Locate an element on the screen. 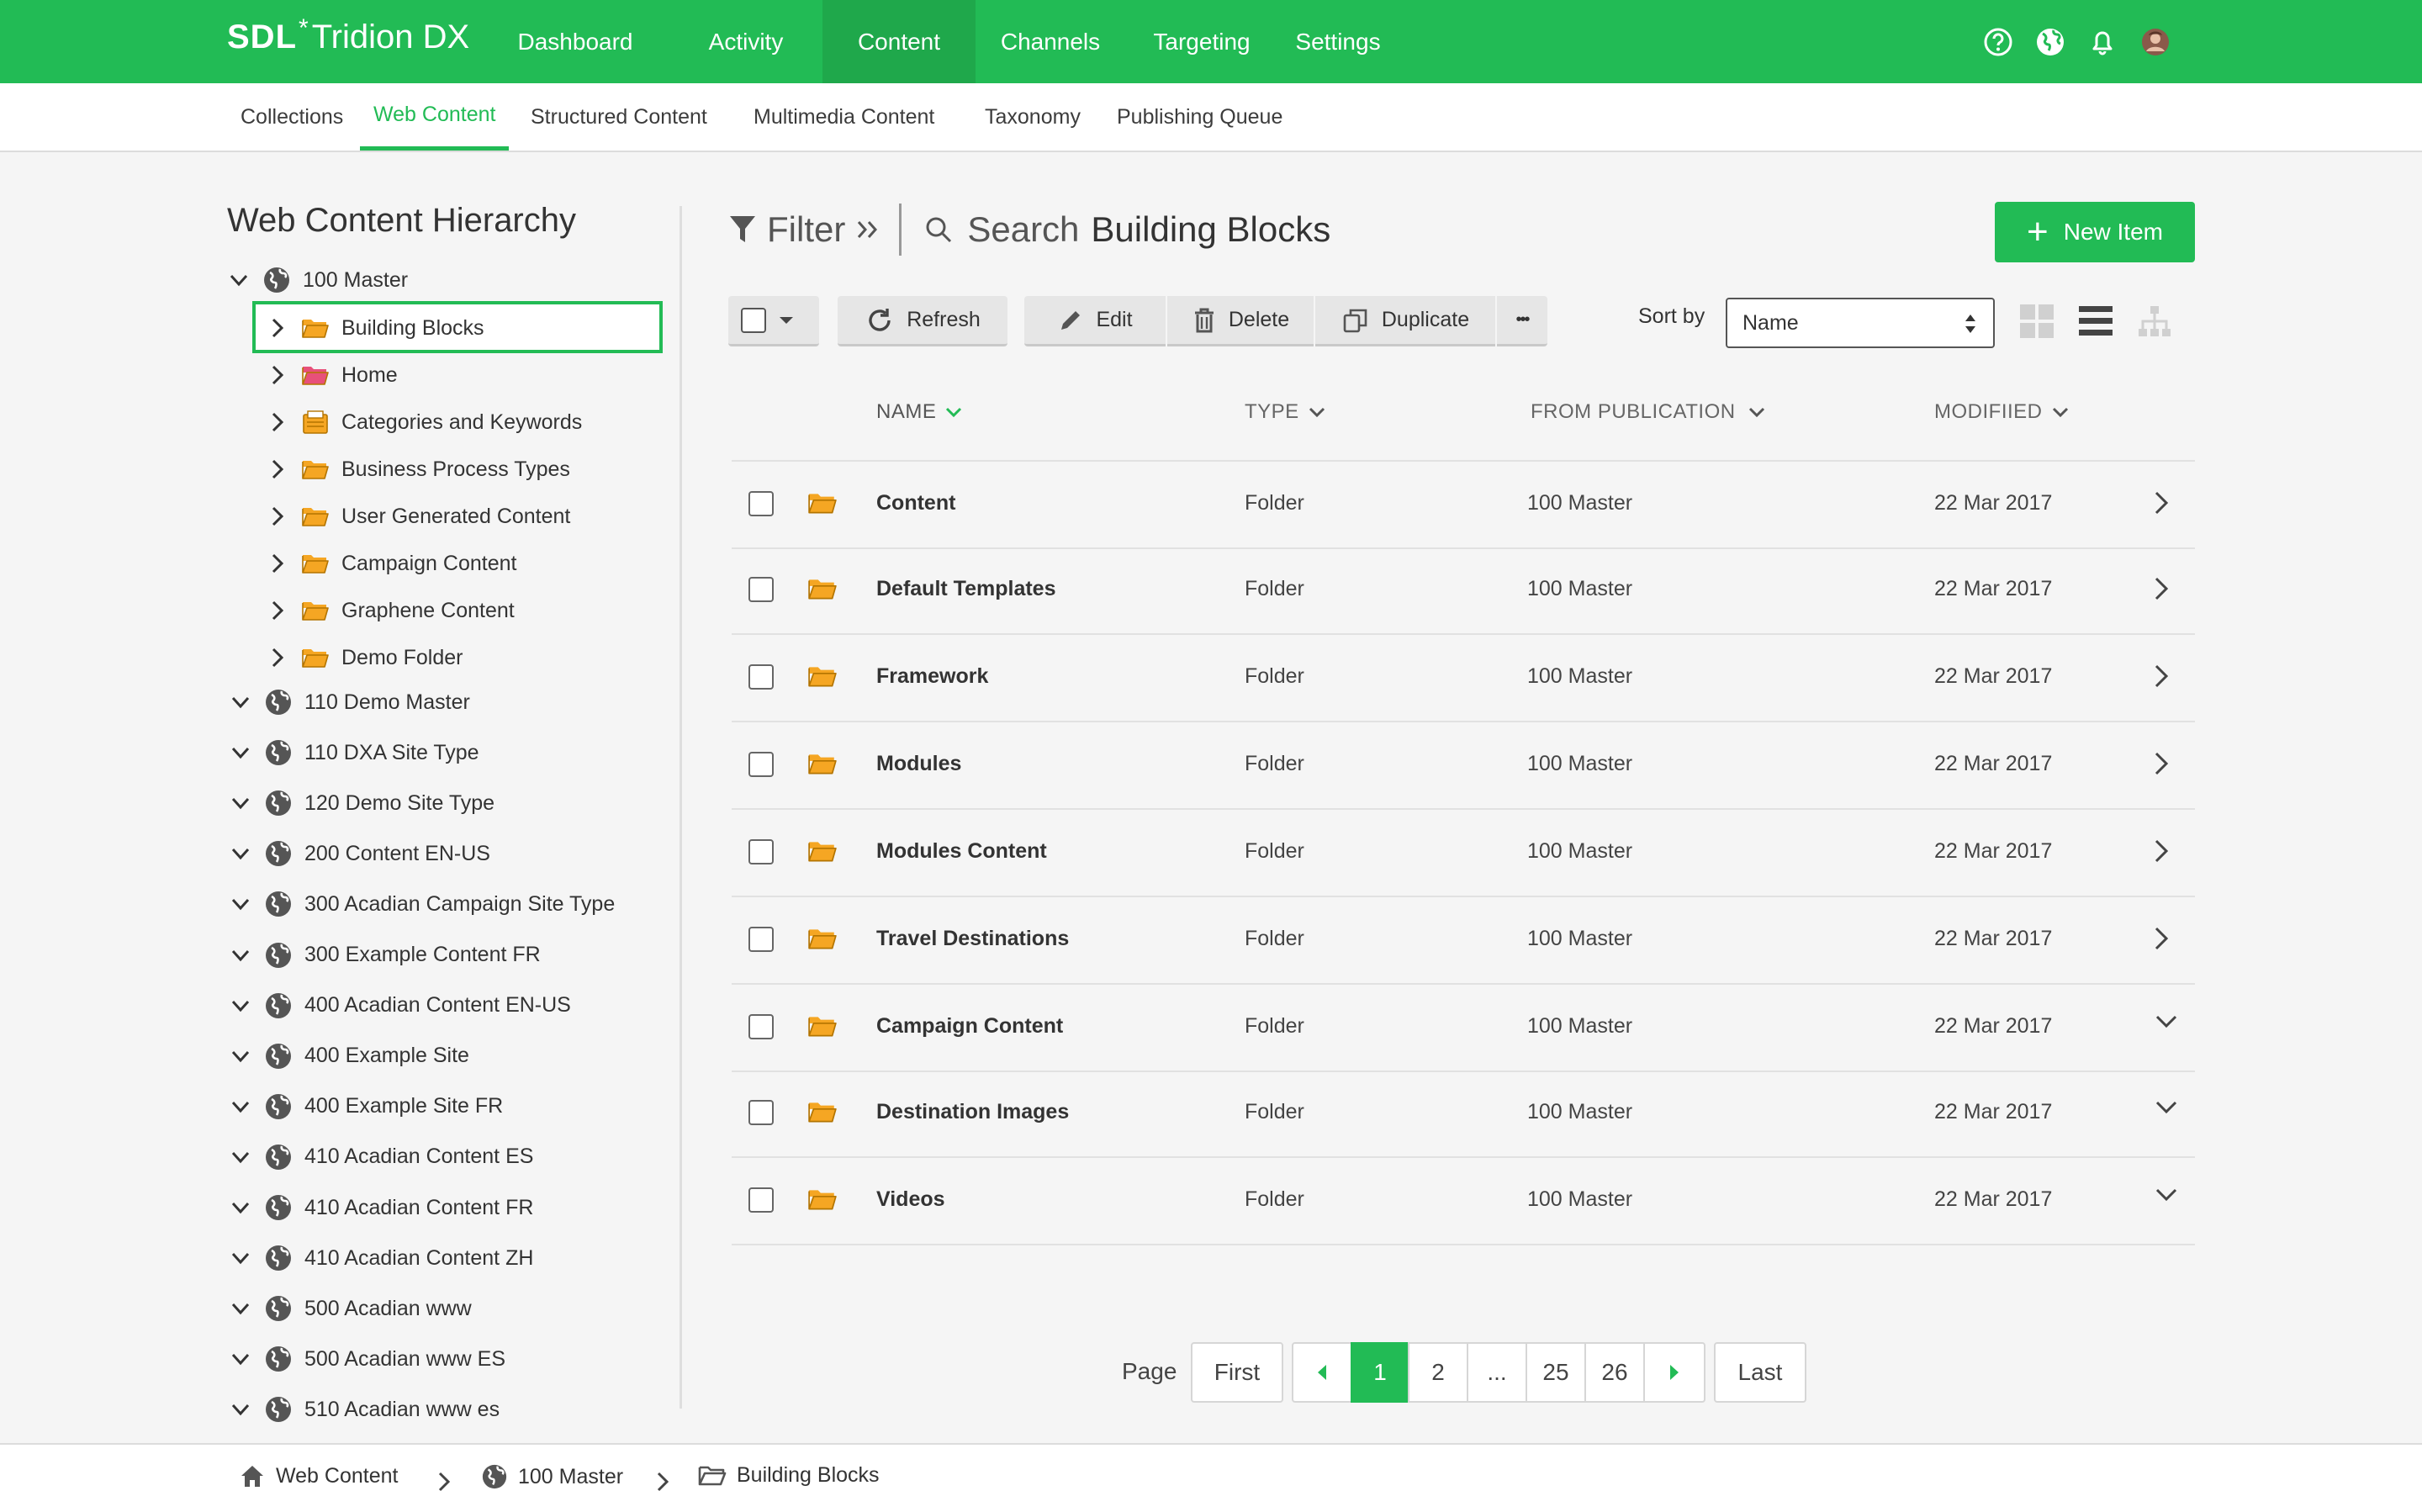 This screenshot has height=1512, width=2422. breadcrumb-web-content: Web Content is located at coordinates (318, 1475).